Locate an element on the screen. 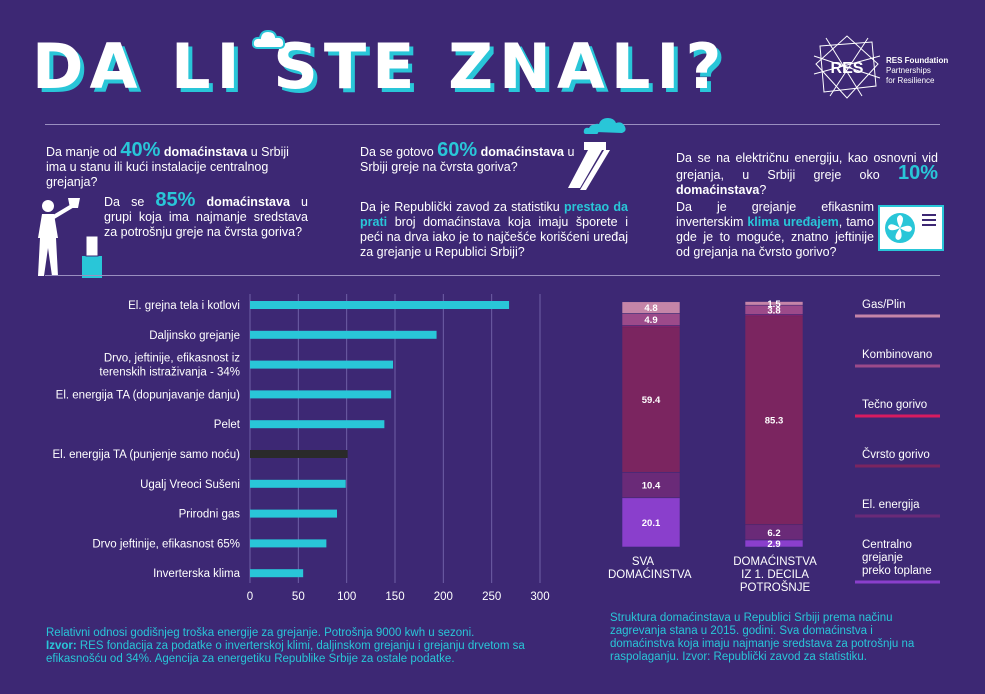 The image size is (985, 694). legend-label: Kombinovano is located at coordinates (897, 355).